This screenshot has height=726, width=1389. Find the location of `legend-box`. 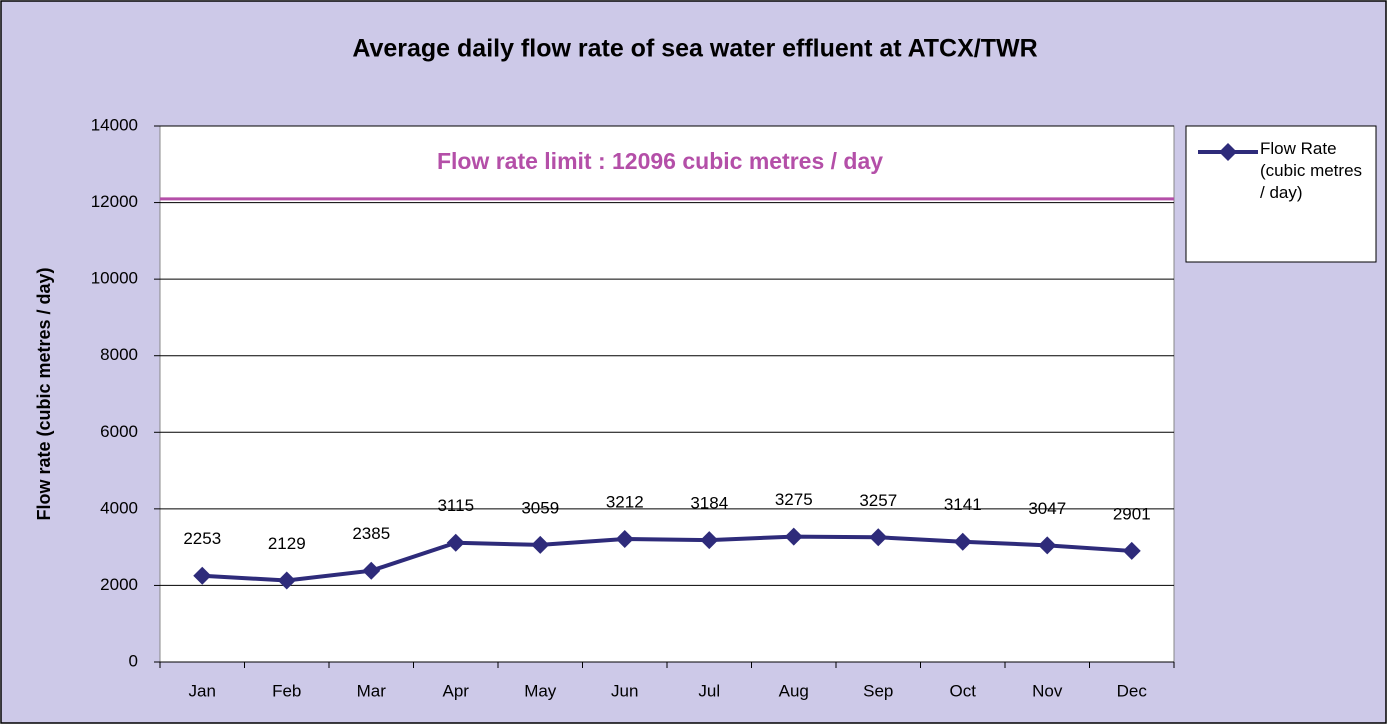

legend-box is located at coordinates (1281, 194).